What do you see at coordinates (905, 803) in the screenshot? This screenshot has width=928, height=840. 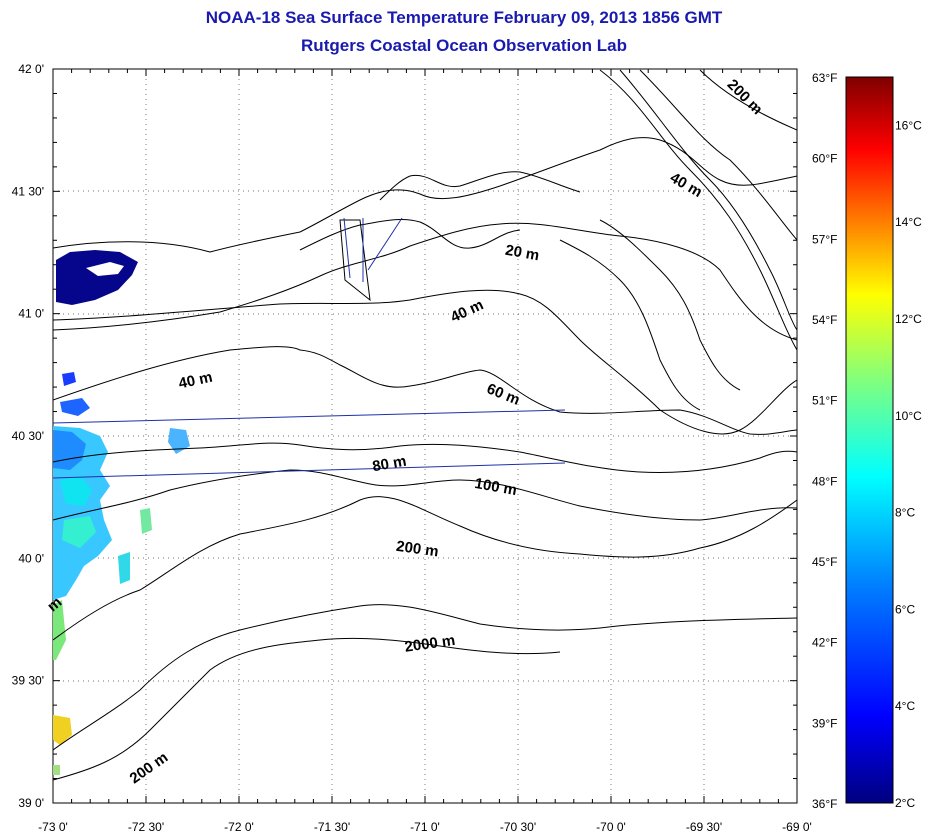 I see `celsius-label: 2°C` at bounding box center [905, 803].